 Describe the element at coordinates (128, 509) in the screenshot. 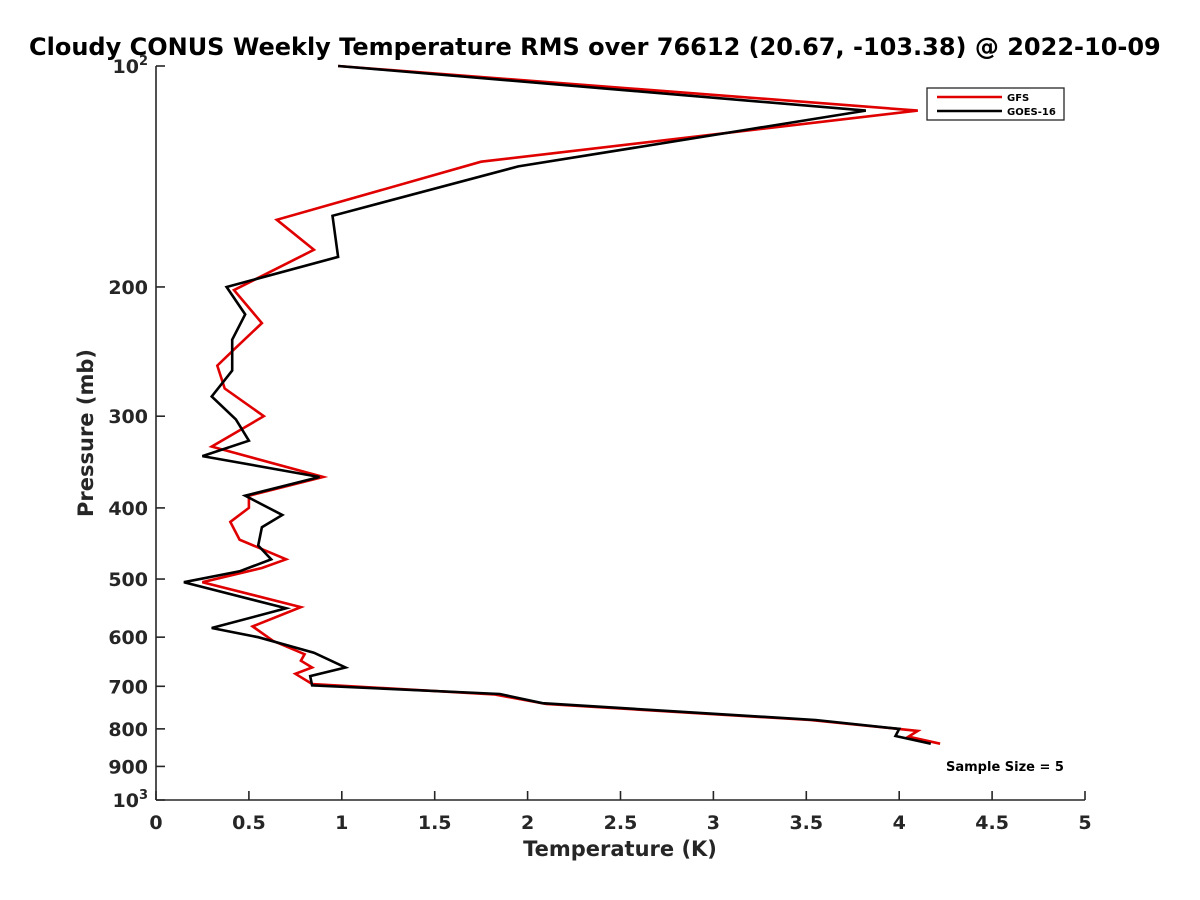

I see `y-tick-label: 400` at that location.